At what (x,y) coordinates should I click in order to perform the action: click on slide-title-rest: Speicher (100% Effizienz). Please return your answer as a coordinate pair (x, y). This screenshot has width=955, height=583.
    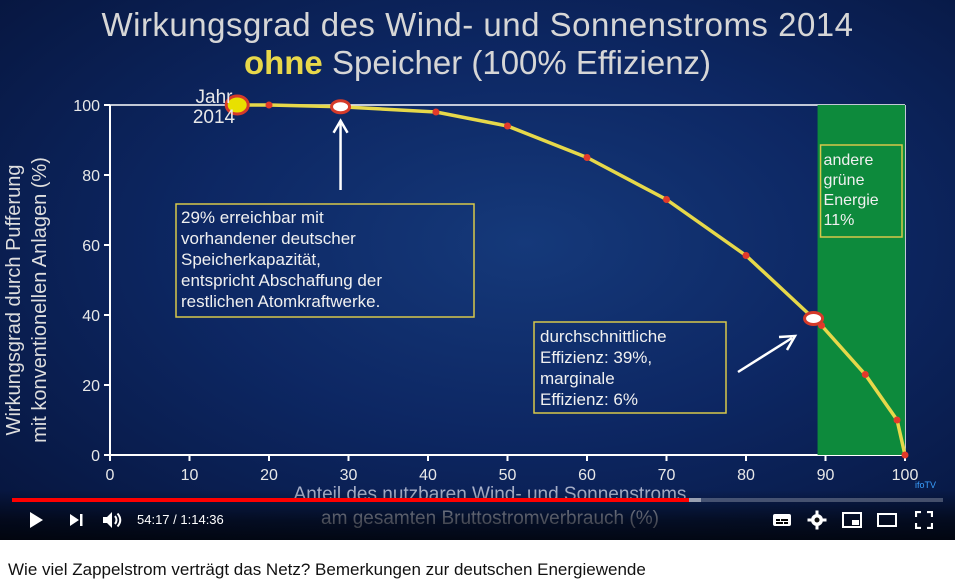
    Looking at the image, I should click on (517, 62).